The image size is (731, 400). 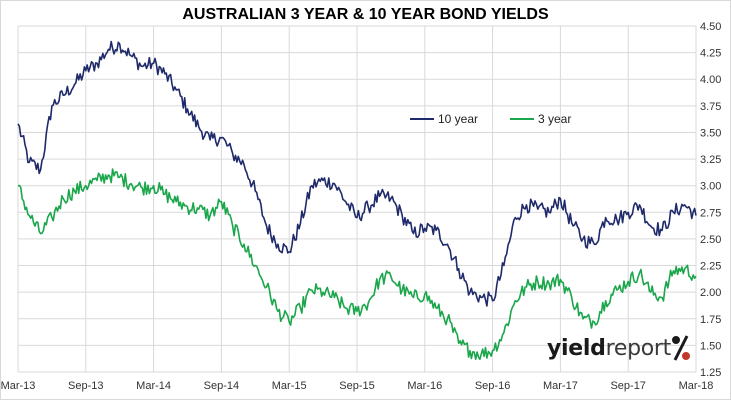 I want to click on x-tick-label: Mar-14, so click(x=153, y=386).